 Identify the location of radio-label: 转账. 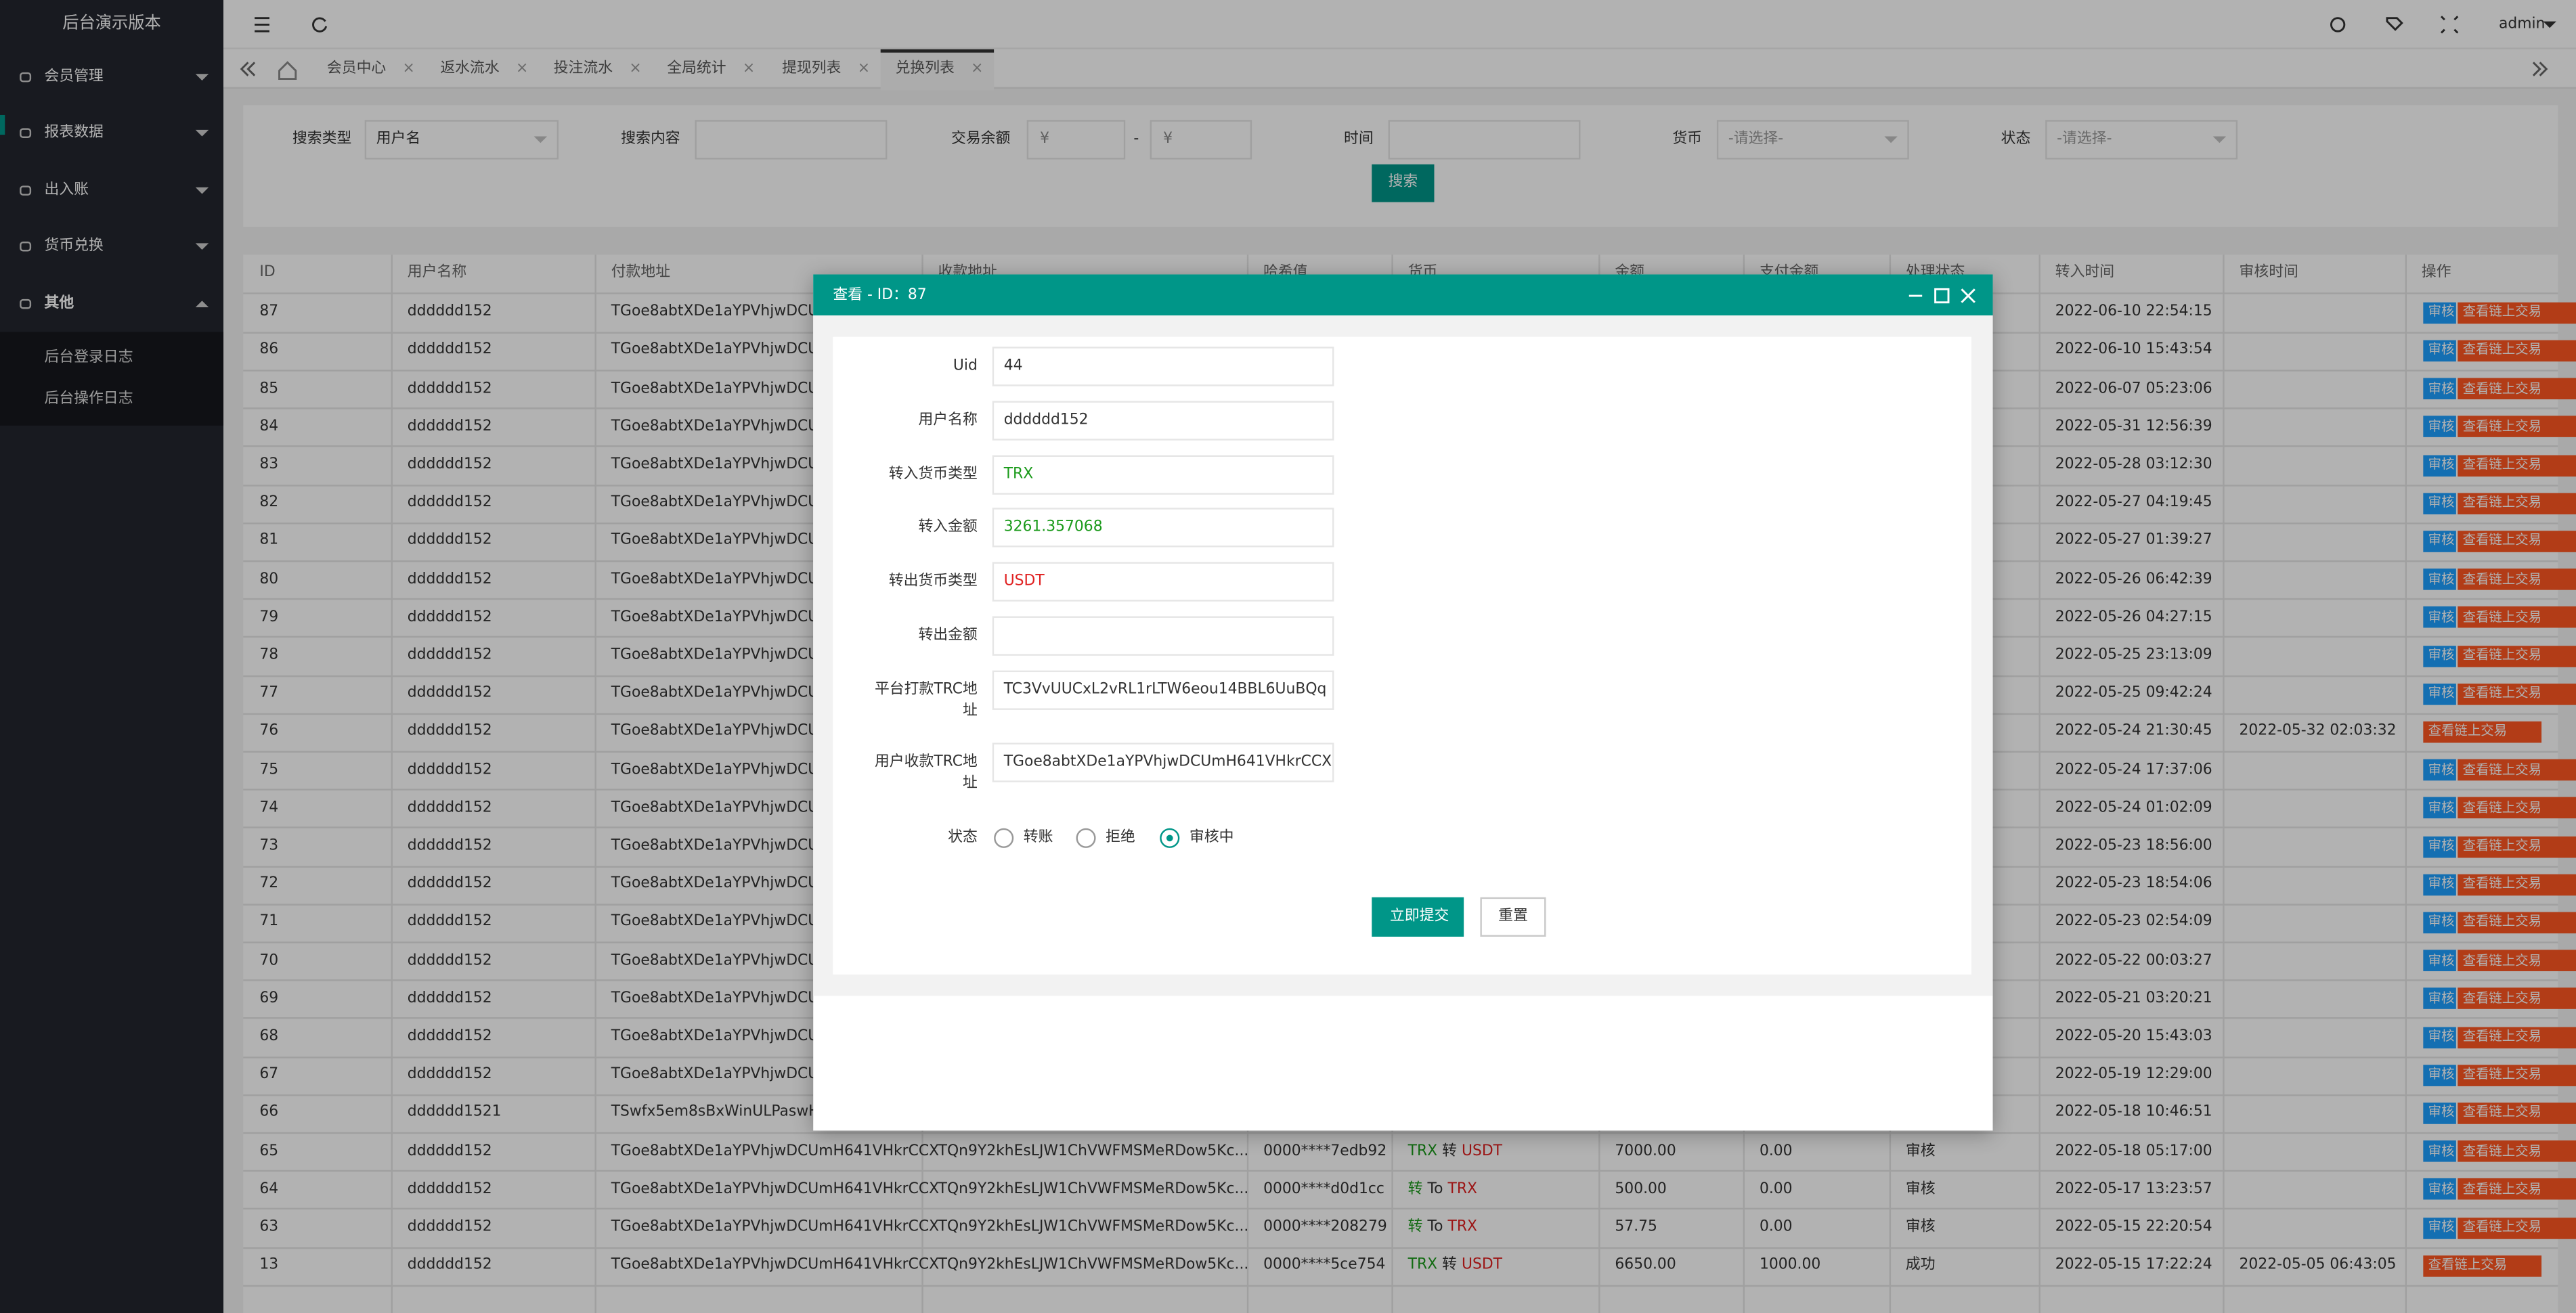
(1038, 839).